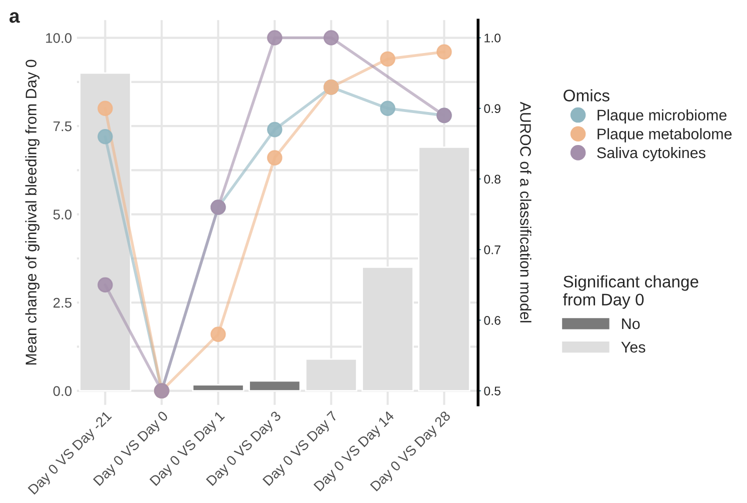  What do you see at coordinates (59, 38) in the screenshot?
I see `y-tick-label: 10.0` at bounding box center [59, 38].